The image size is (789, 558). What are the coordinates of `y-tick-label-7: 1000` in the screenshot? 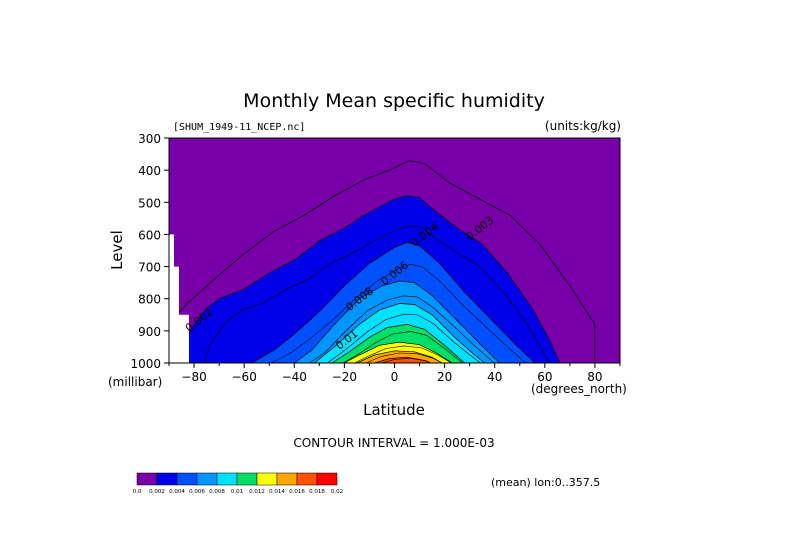 It's located at (145, 364).